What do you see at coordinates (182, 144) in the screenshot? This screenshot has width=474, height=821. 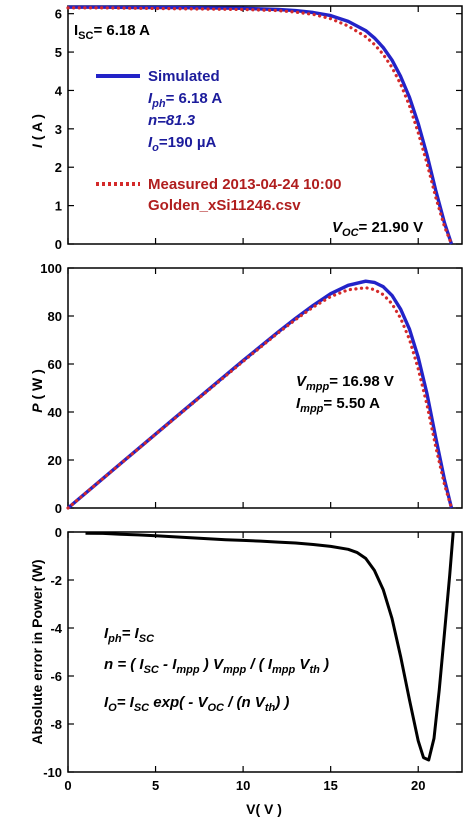 I see `legend-io: Io=190 µA` at bounding box center [182, 144].